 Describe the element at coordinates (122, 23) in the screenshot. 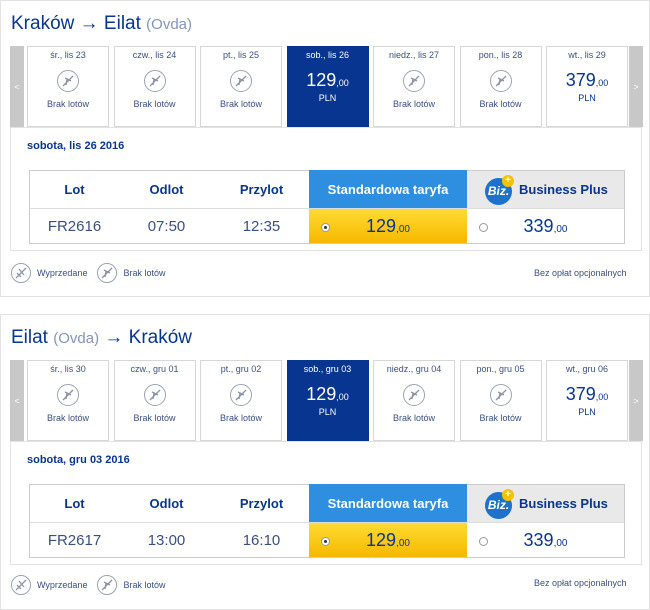

I see `destination-city: Eilat` at that location.